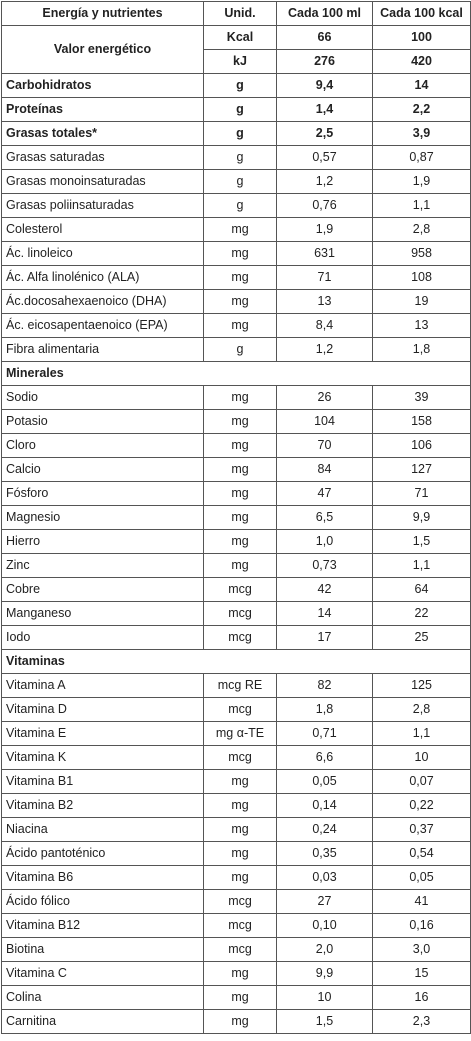 Image resolution: width=471 pixels, height=1041 pixels. Describe the element at coordinates (324, 85) in the screenshot. I see `value-per-100ml: 9,4` at that location.